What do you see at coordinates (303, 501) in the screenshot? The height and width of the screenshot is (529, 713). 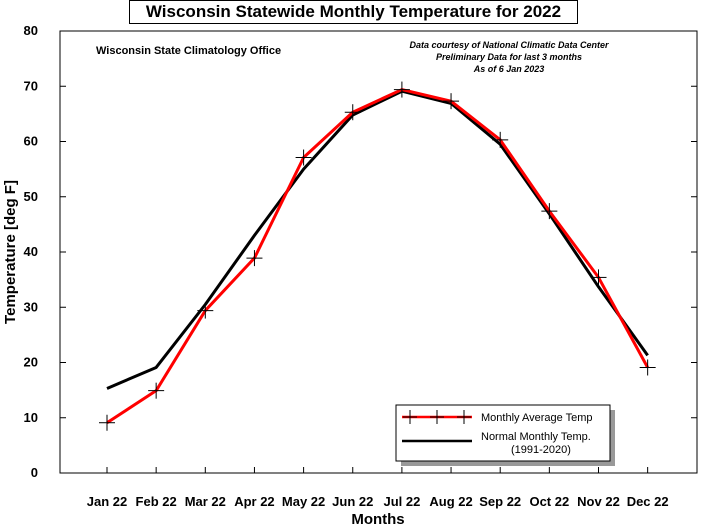 I see `x-tick-label: May 22` at bounding box center [303, 501].